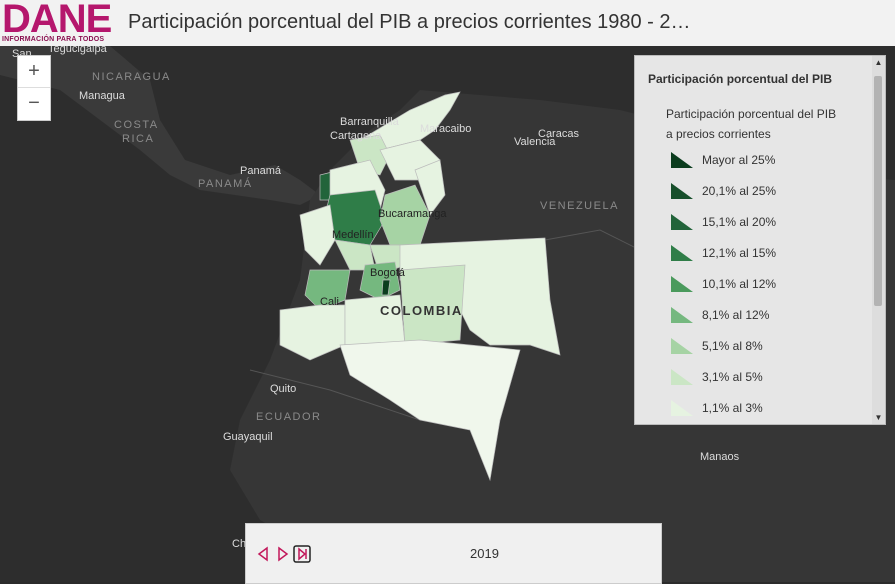 The width and height of the screenshot is (895, 584). Describe the element at coordinates (732, 346) in the screenshot. I see `legend-label: 5,1% al 8%` at that location.